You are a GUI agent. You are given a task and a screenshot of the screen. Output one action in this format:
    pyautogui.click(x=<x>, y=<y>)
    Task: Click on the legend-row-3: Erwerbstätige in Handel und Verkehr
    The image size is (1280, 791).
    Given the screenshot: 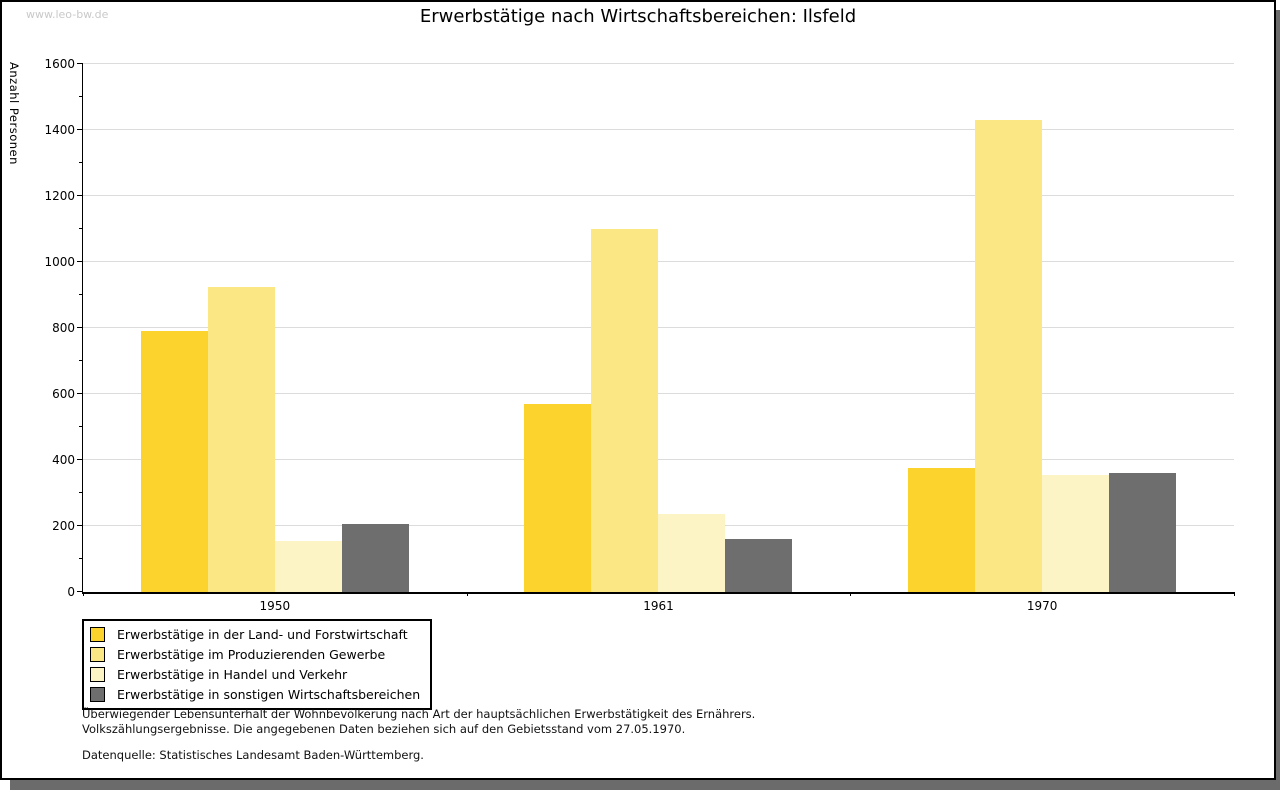 What is the action you would take?
    pyautogui.click(x=255, y=674)
    